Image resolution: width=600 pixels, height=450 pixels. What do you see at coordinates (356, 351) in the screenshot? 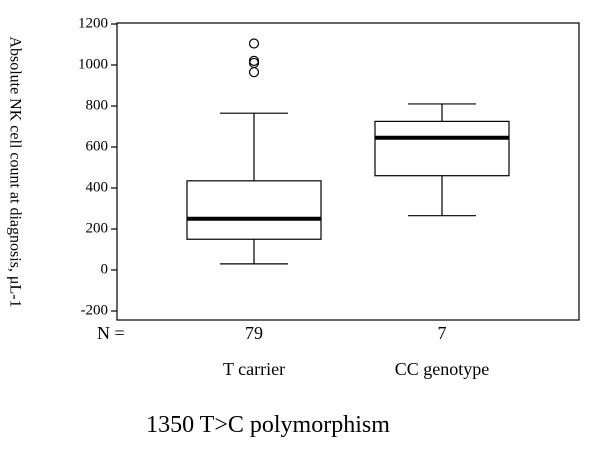
I see `x-category-labels: 79 T carrier 7 CC genotype` at bounding box center [356, 351].